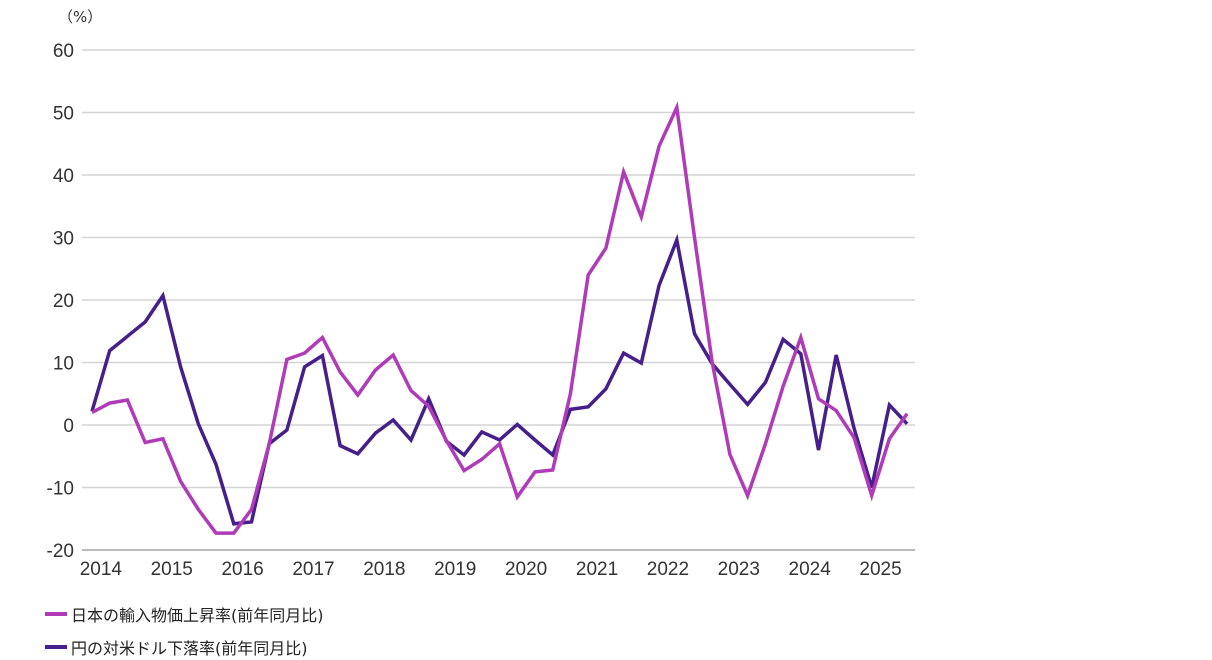 The height and width of the screenshot is (660, 1212). I want to click on legend-item-yen-decline: 円の対米ドル下落率(前年同月比), so click(176, 647).